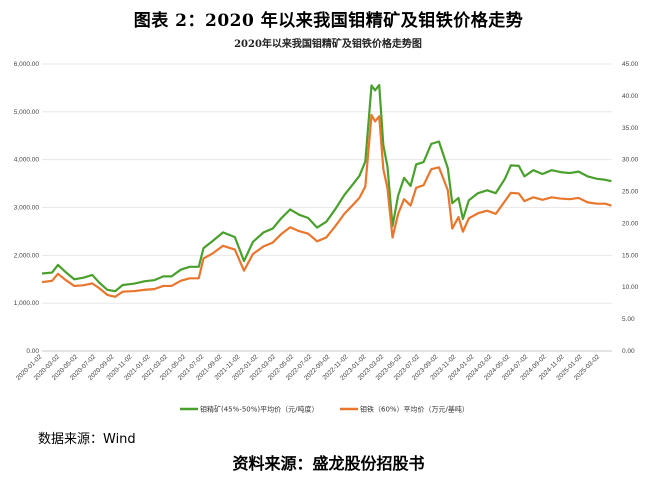  What do you see at coordinates (630, 192) in the screenshot?
I see `right-tick-label: 25.00` at bounding box center [630, 192].